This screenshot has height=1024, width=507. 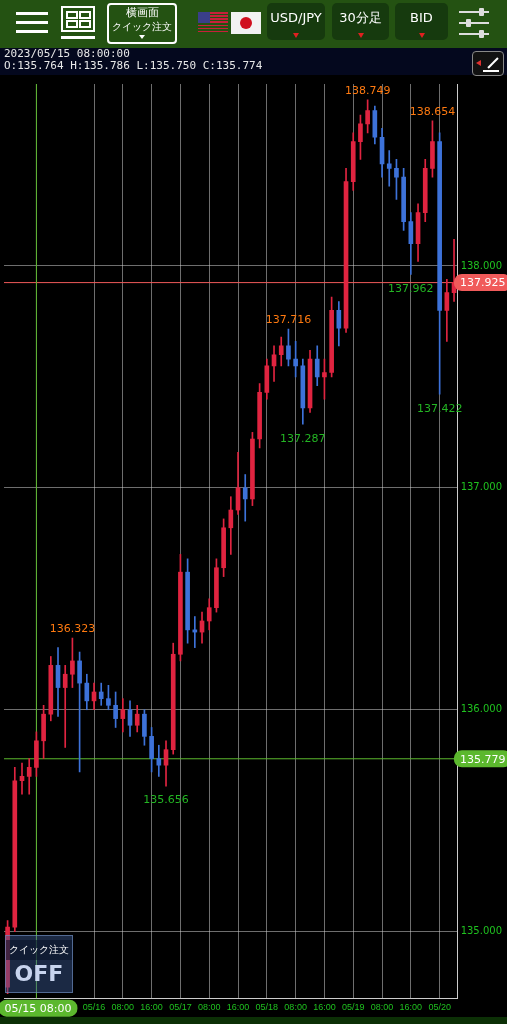 I want to click on annotation: クイック注文, so click(x=39, y=950).